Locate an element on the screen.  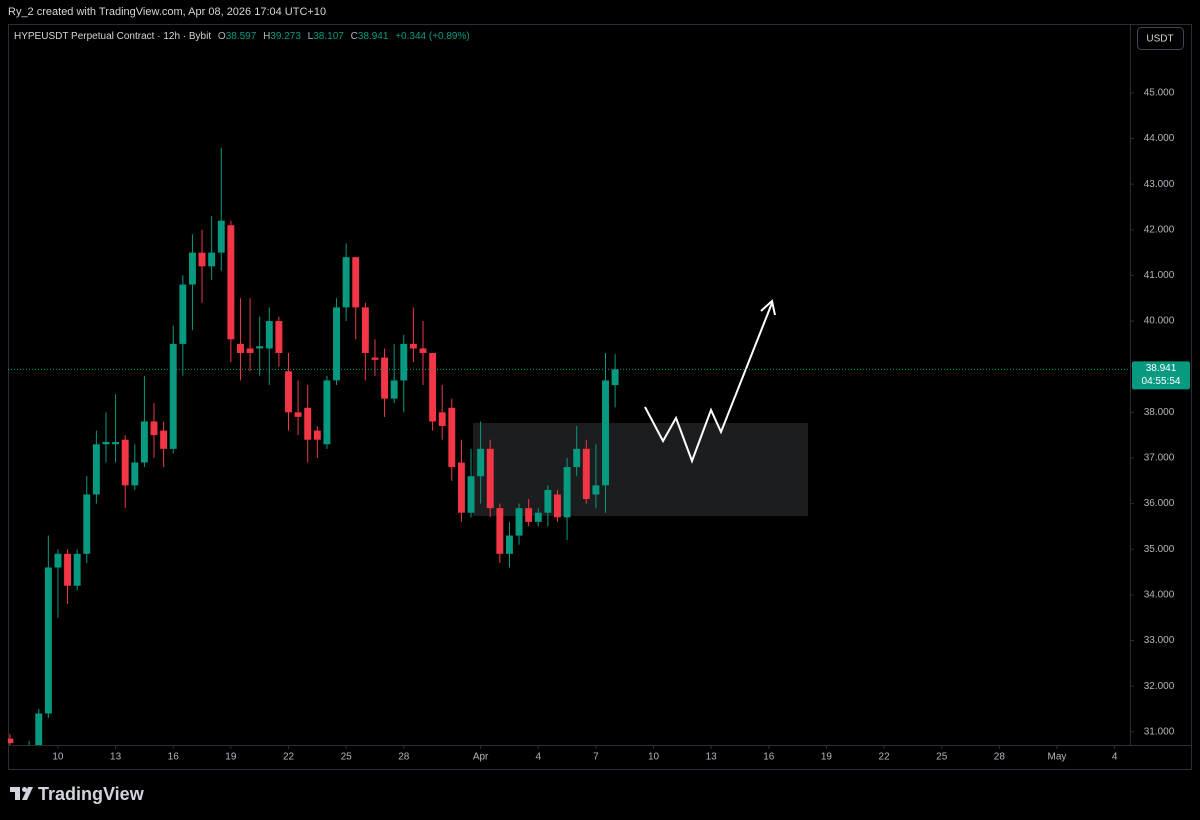
x-tick-label: 22 is located at coordinates (289, 757).